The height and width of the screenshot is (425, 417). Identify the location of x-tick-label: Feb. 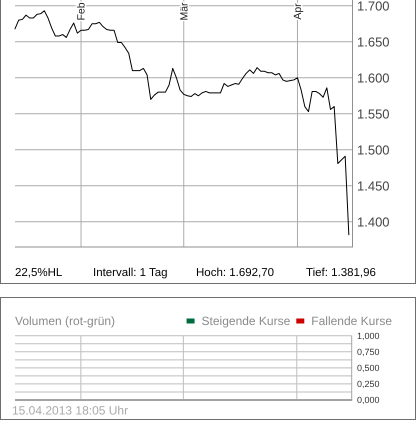
(82, 11).